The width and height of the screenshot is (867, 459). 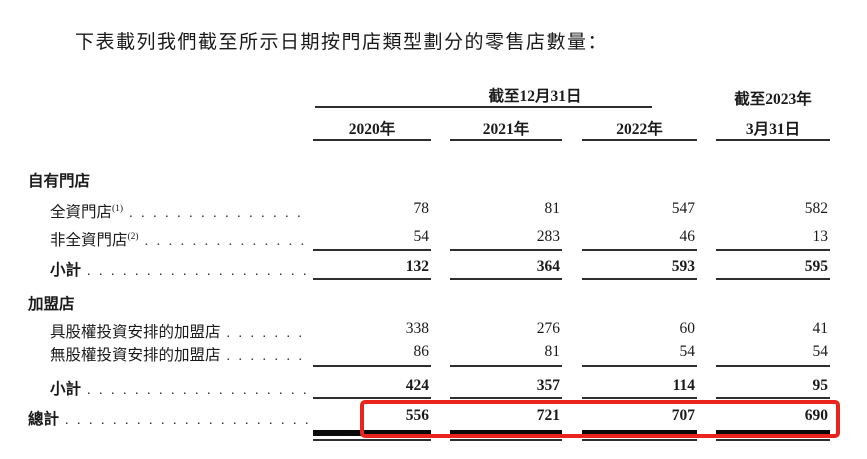 I want to click on cell-2022: 707, so click(x=683, y=415).